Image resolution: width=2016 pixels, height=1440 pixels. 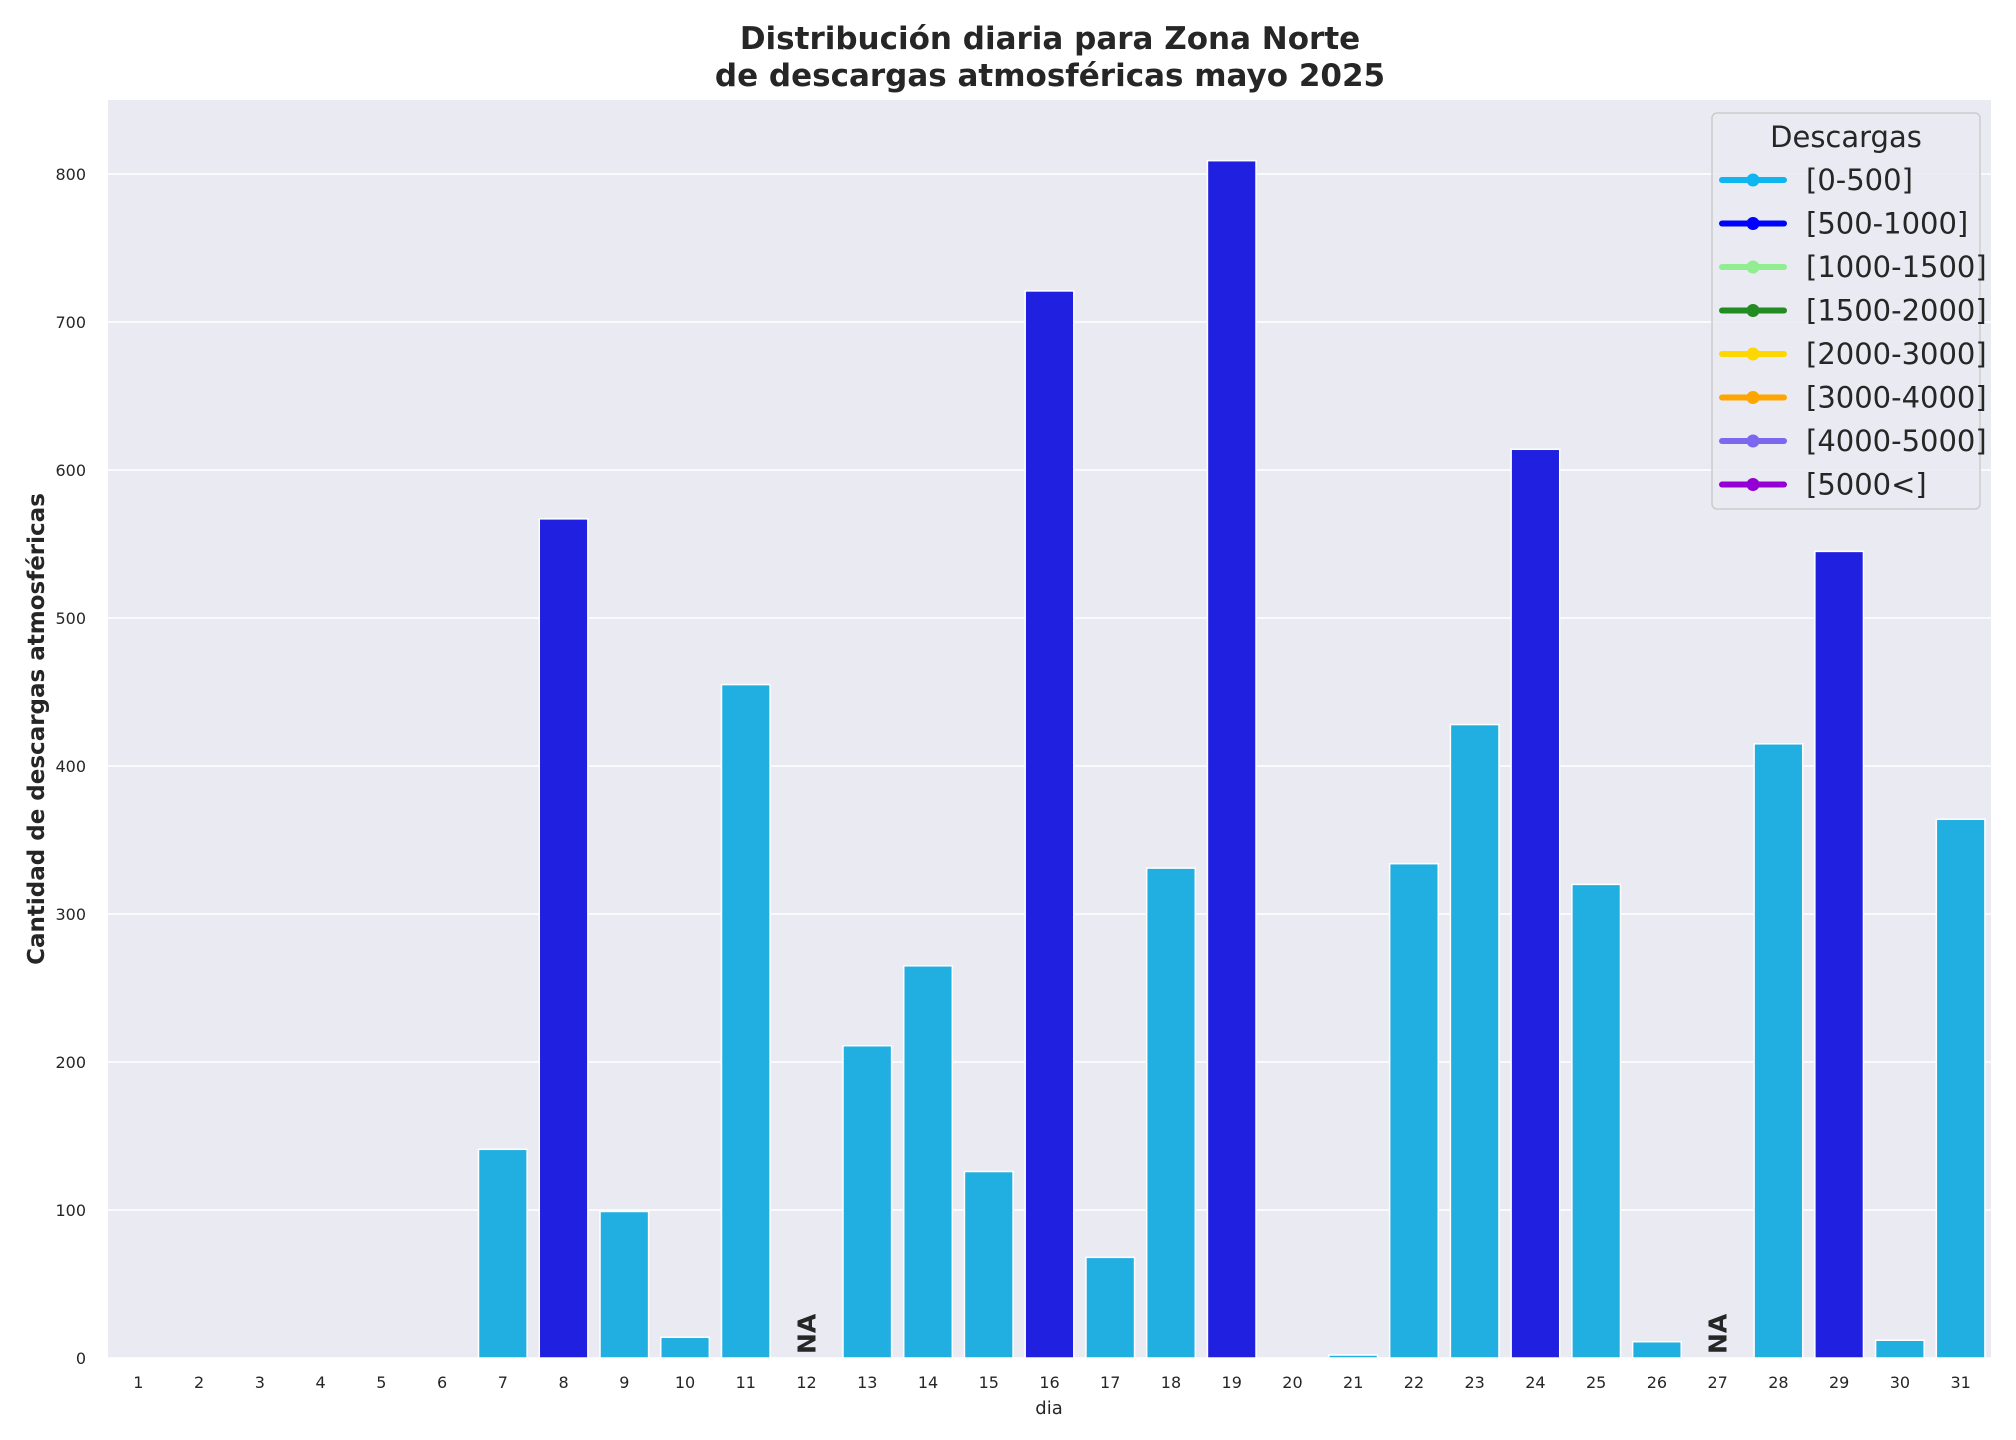 What do you see at coordinates (1896, 354) in the screenshot?
I see `legend-label: [2000-3000]` at bounding box center [1896, 354].